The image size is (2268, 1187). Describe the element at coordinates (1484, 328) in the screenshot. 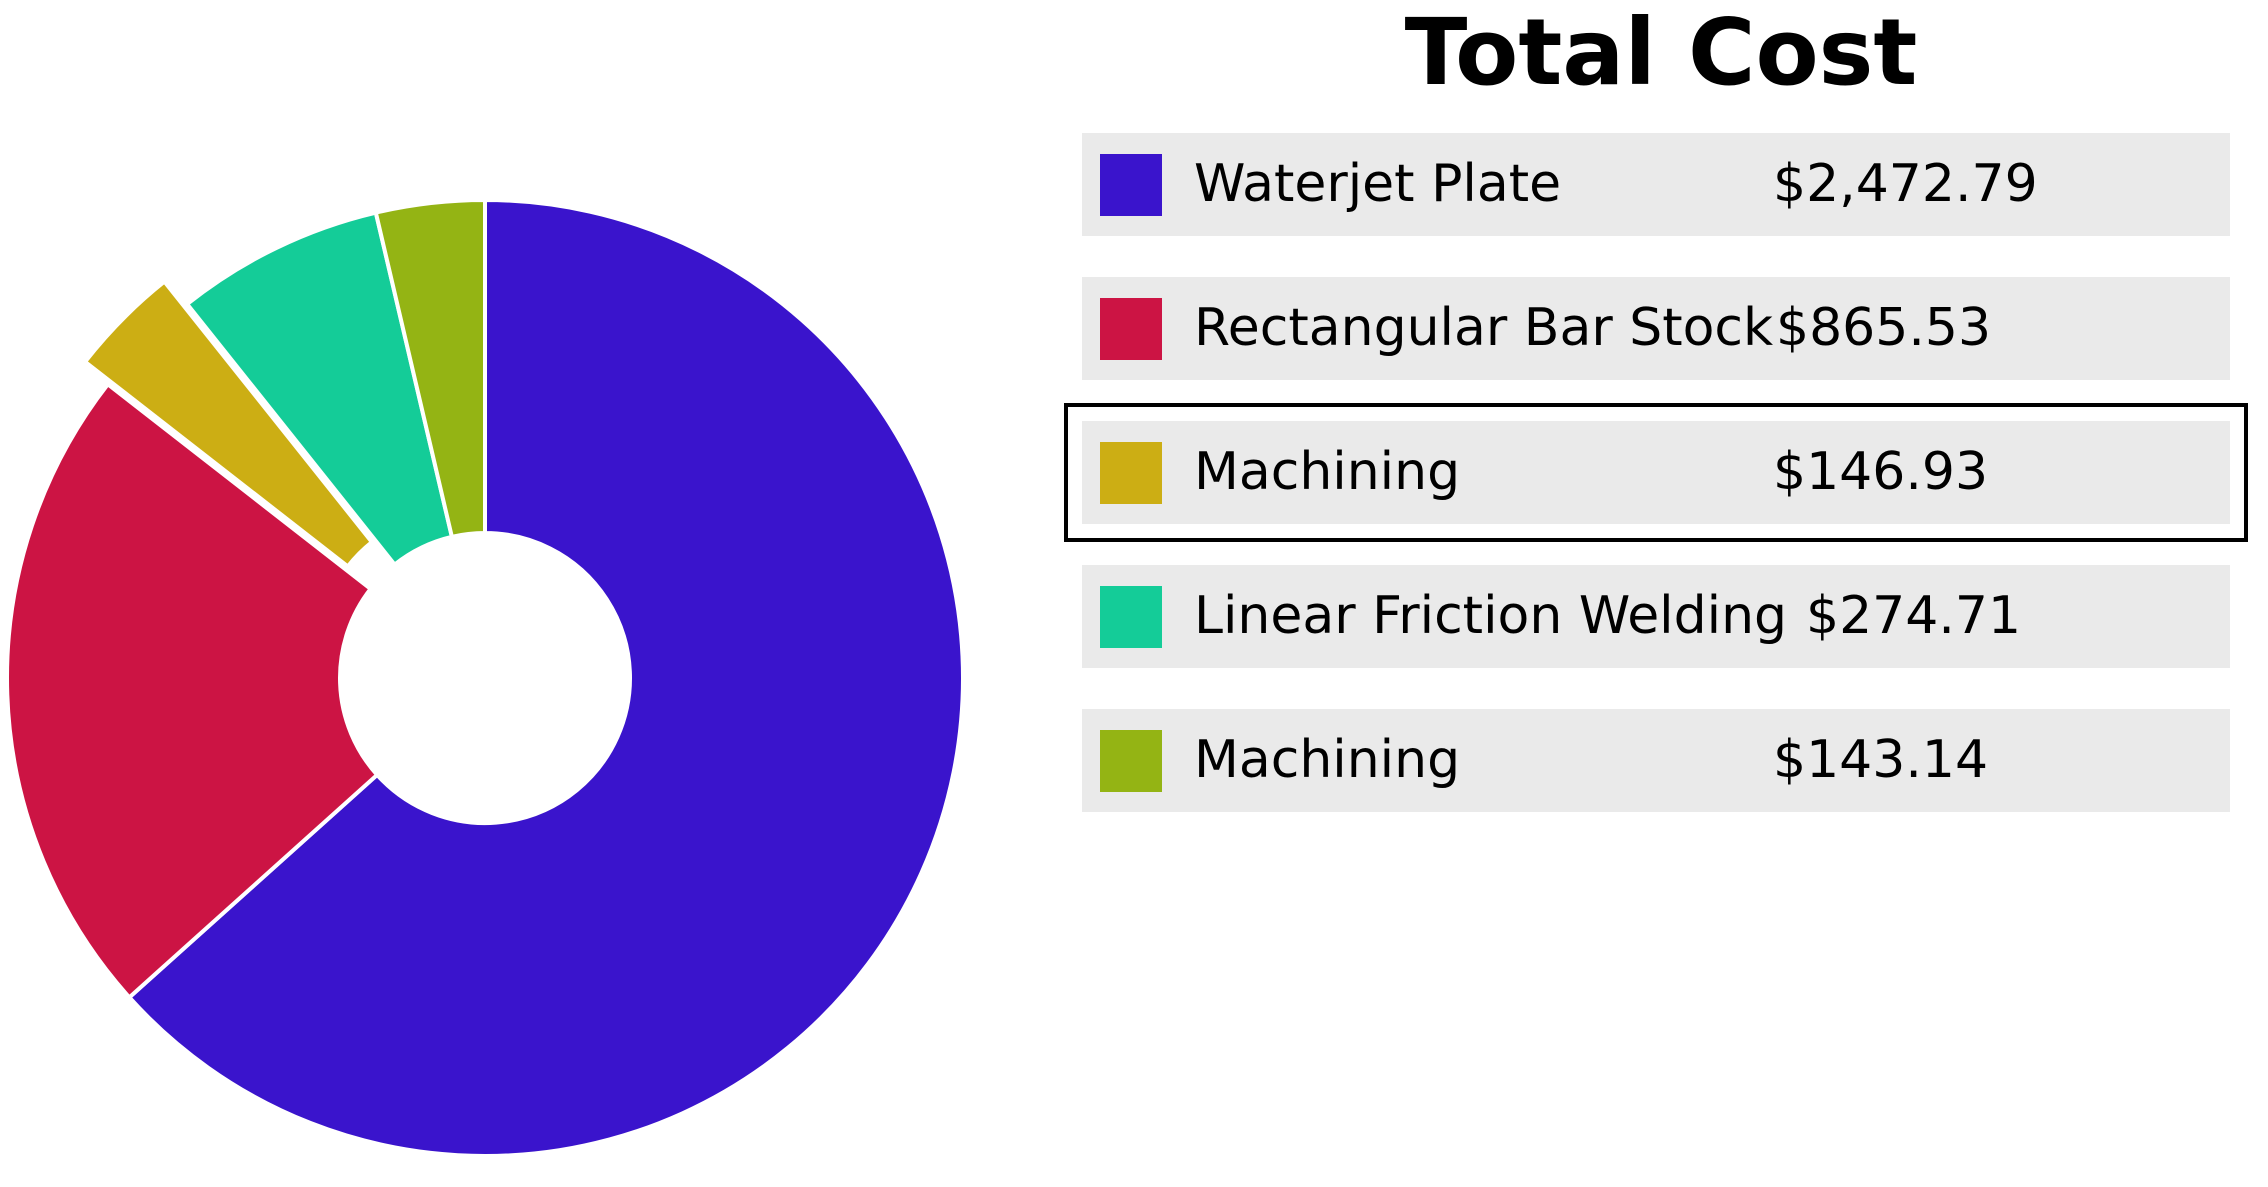

I see `legend-label: Rectangular Bar Stock` at that location.